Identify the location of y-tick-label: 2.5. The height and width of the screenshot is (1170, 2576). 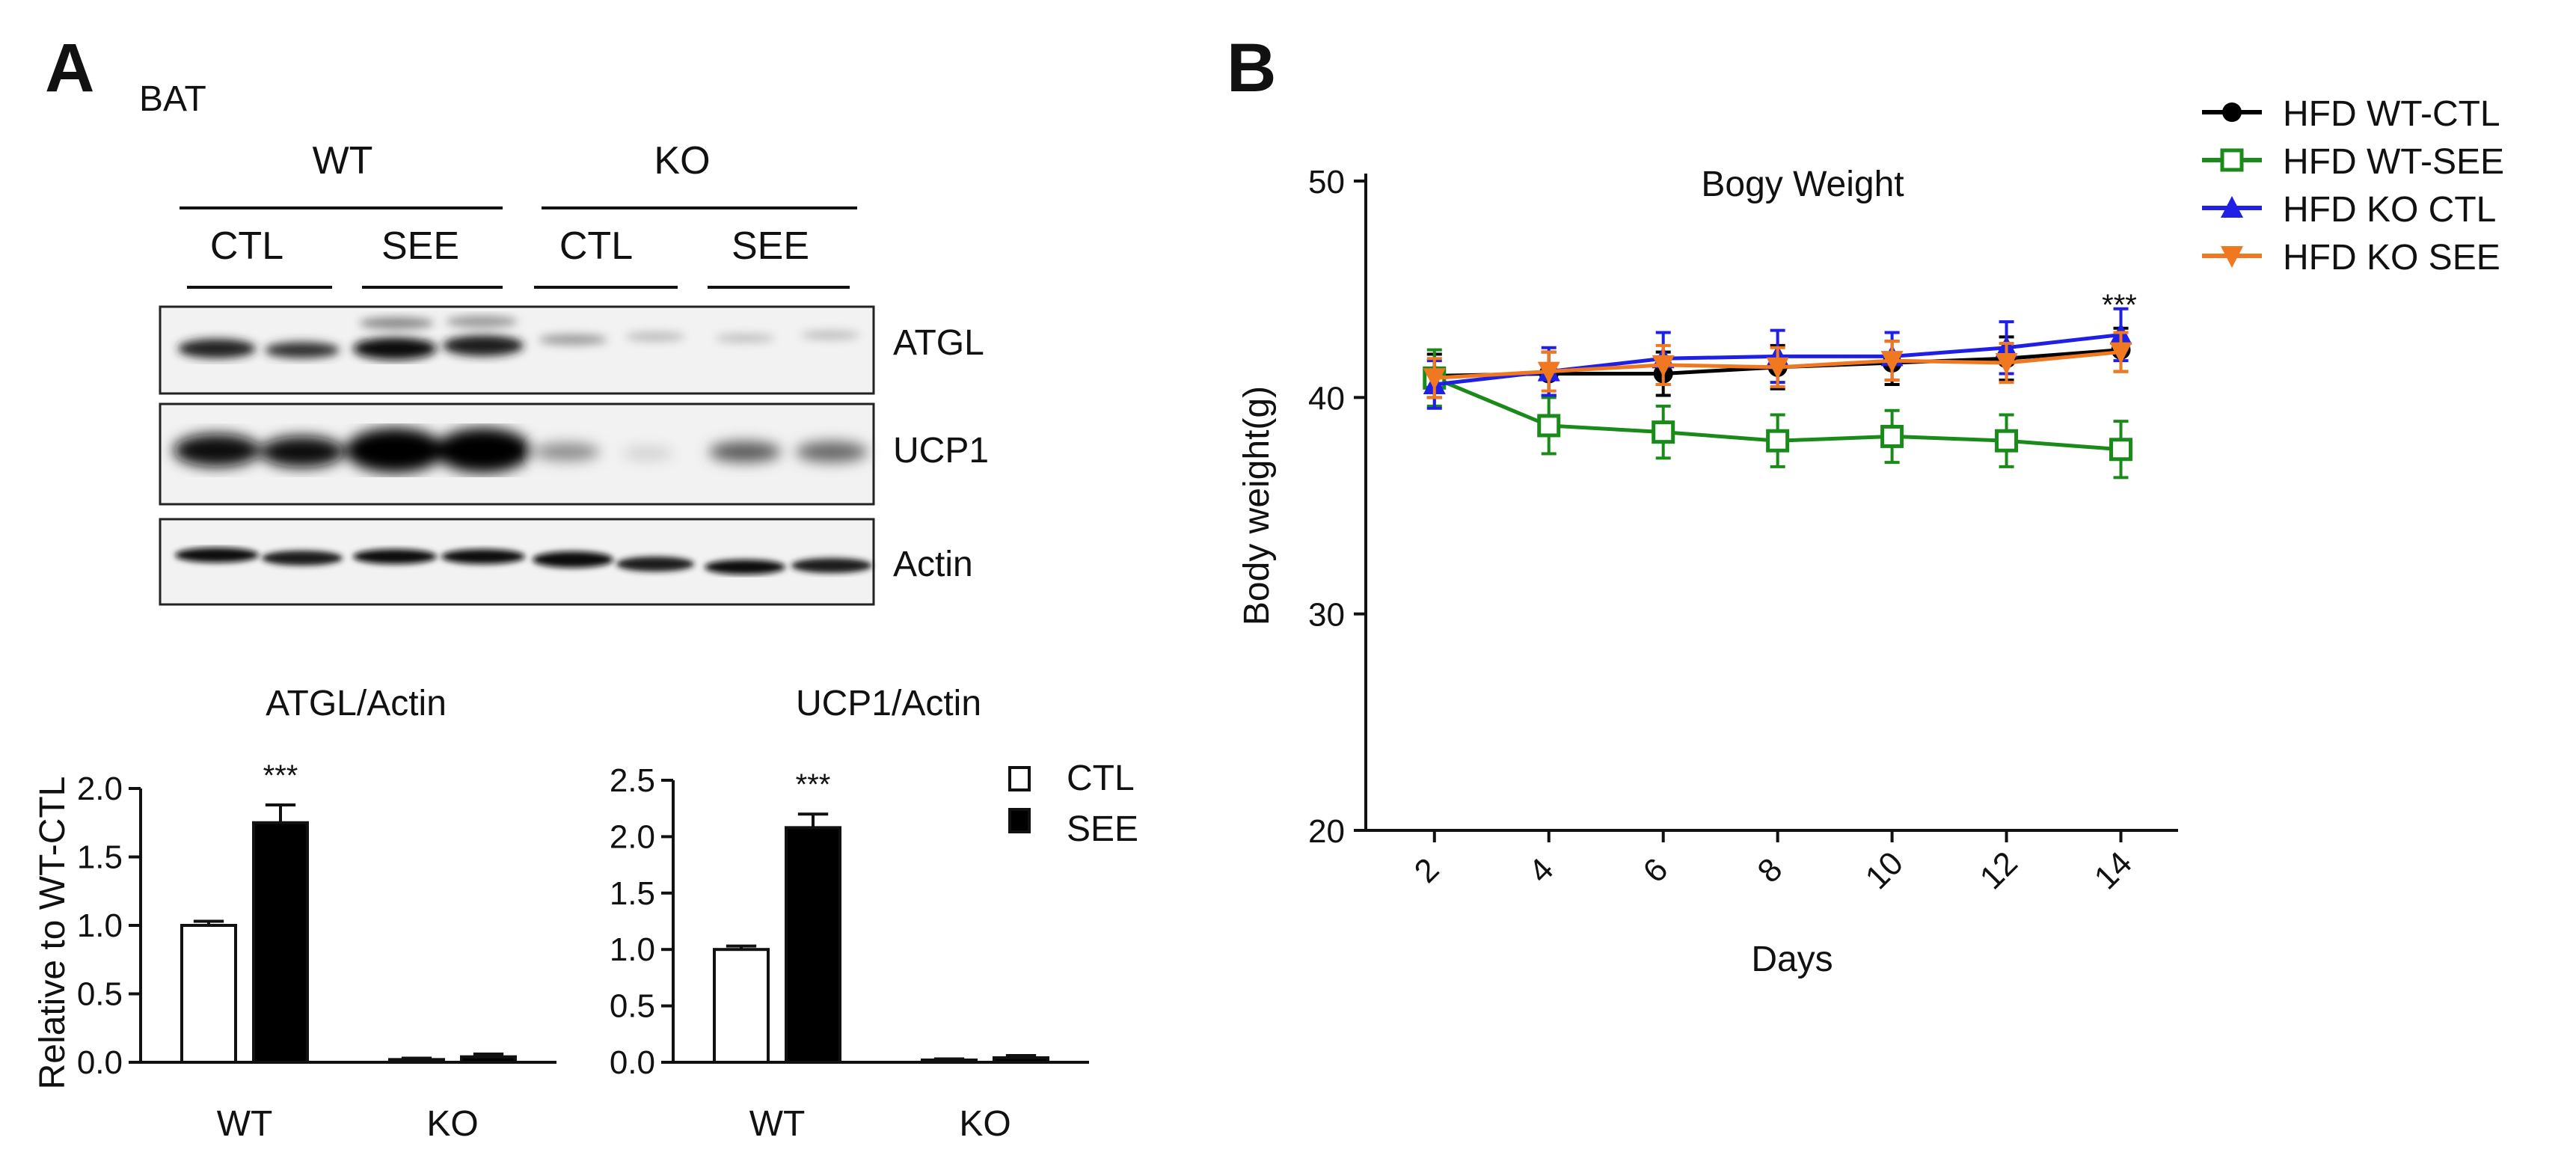
(632, 780).